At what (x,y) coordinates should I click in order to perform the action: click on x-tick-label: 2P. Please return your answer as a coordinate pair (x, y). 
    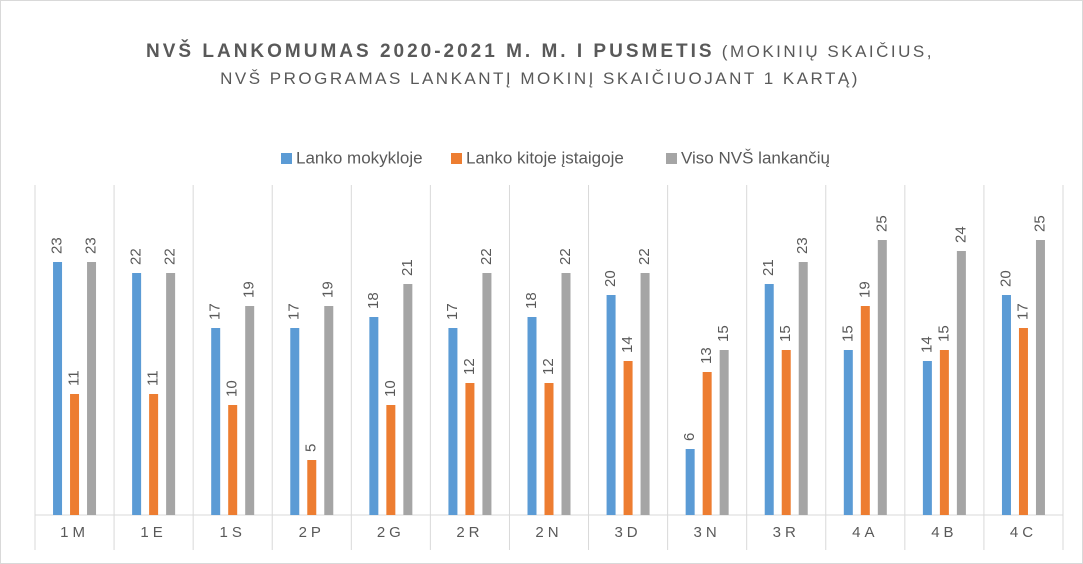
    Looking at the image, I should click on (312, 532).